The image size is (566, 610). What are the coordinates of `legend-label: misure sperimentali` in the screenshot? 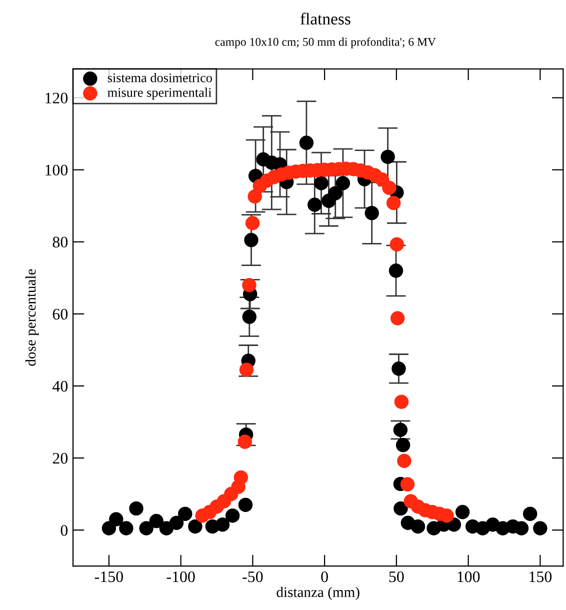 It's located at (160, 94).